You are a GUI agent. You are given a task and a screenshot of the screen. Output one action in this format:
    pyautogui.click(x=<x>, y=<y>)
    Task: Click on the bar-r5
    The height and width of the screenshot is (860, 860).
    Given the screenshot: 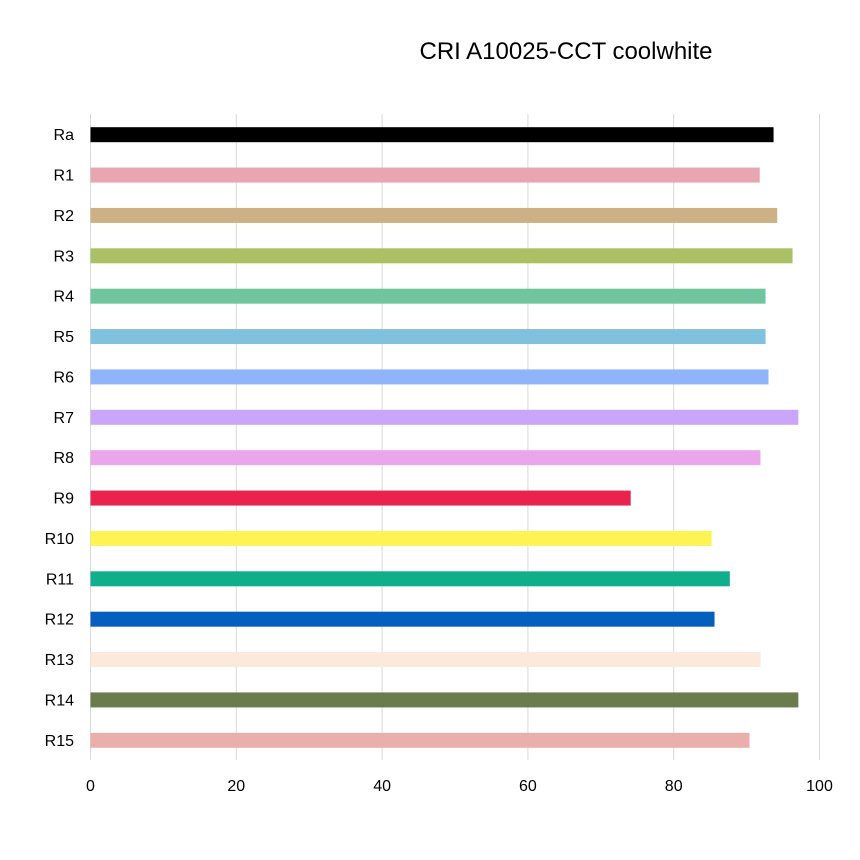 What is the action you would take?
    pyautogui.click(x=428, y=337)
    